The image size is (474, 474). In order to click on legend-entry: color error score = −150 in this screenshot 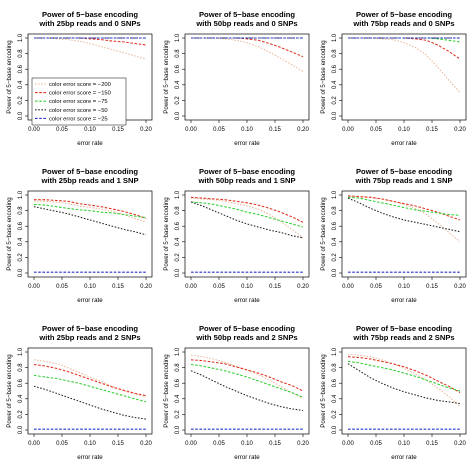, I will do `click(80, 94)`.